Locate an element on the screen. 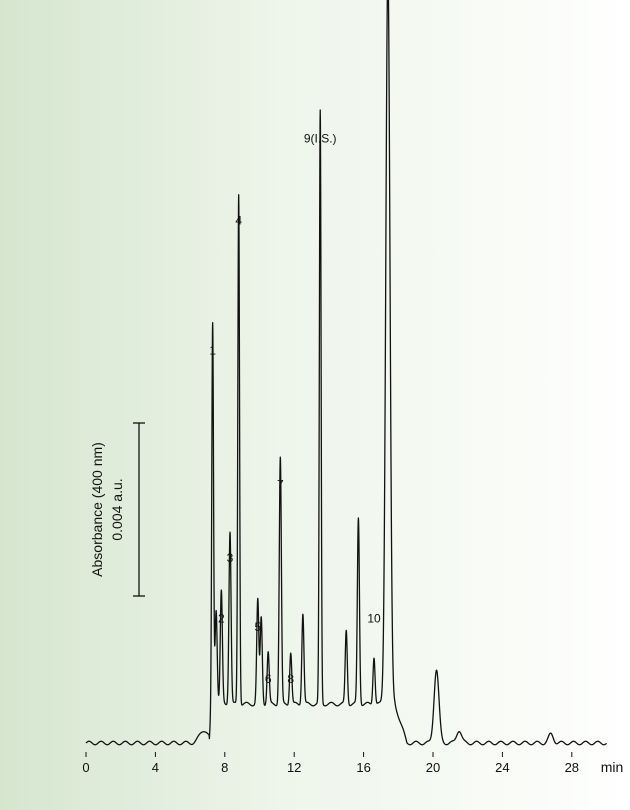  x-tick-label-1: 4 is located at coordinates (155, 767).